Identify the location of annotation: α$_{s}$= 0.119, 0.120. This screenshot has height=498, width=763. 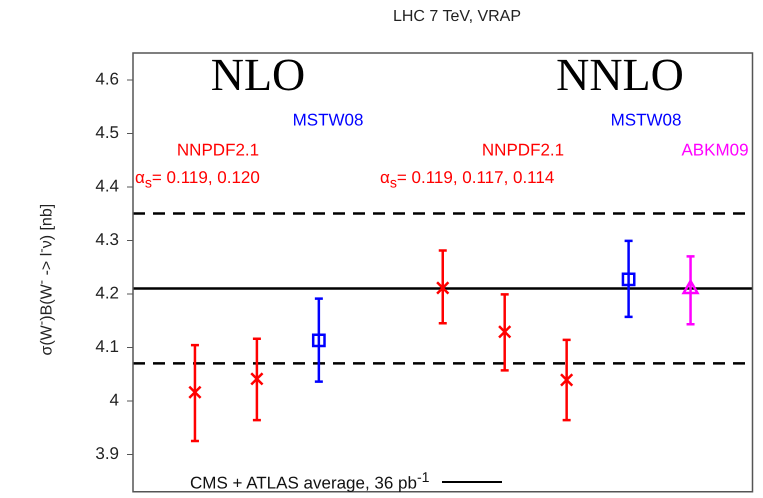
(197, 180).